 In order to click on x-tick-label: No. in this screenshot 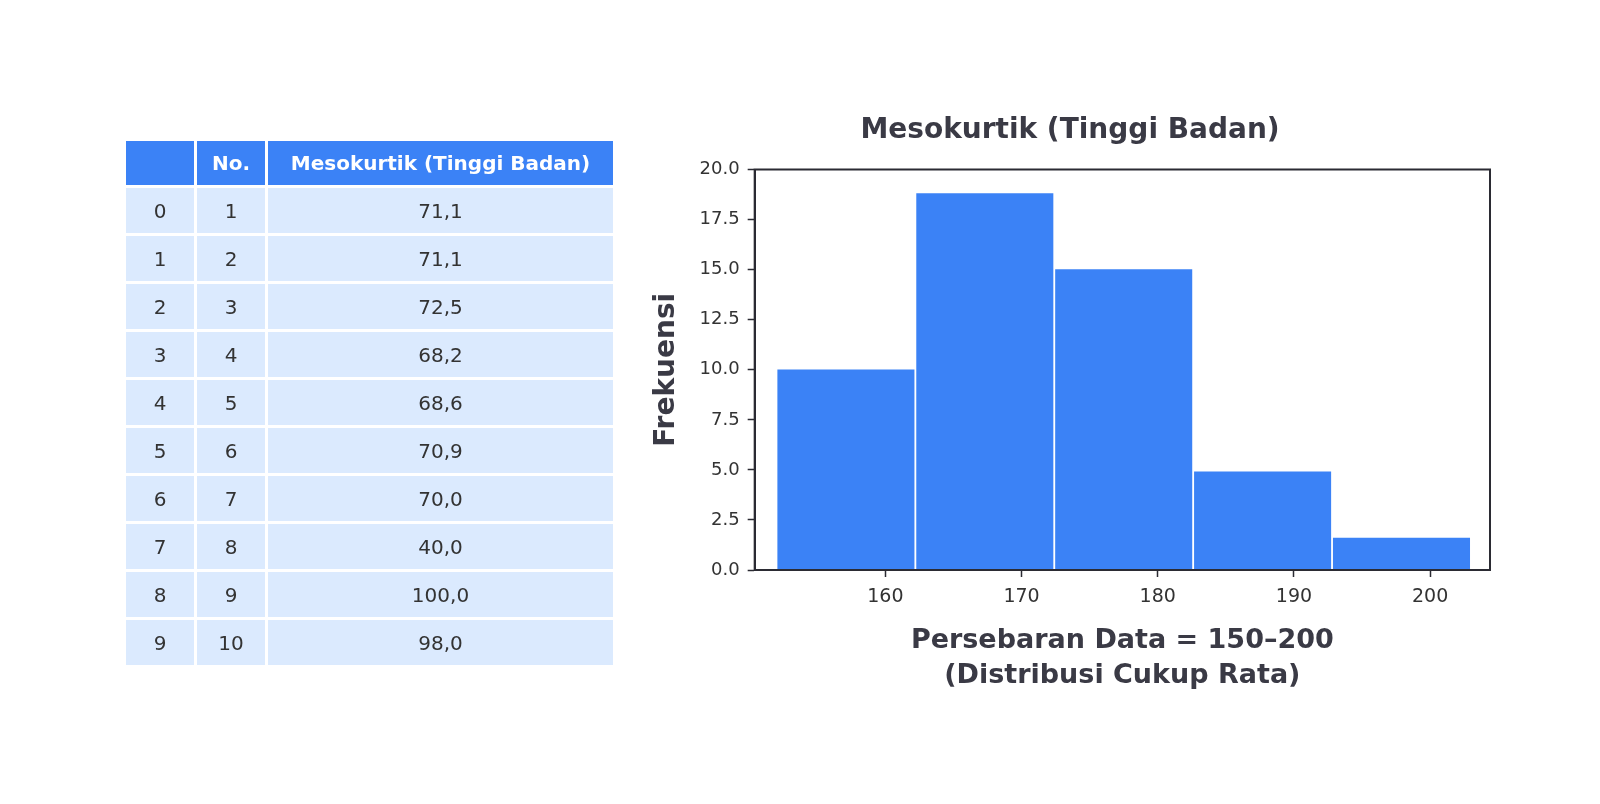, I will do `click(231, 163)`.